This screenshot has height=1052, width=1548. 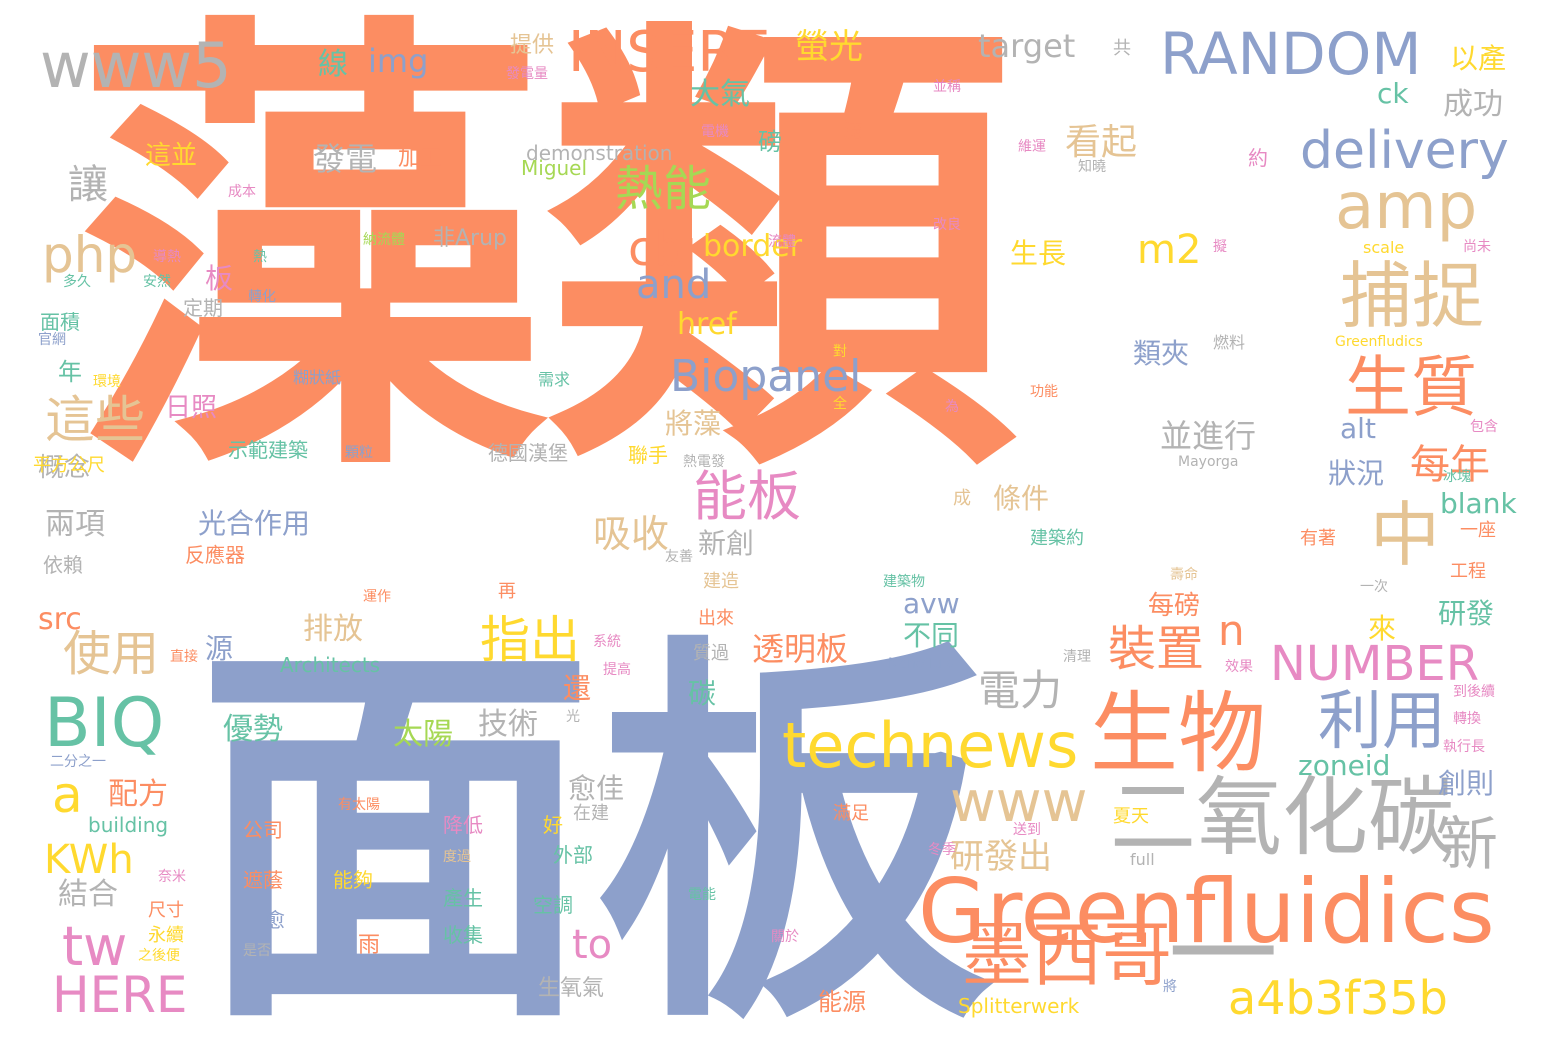 What do you see at coordinates (553, 825) in the screenshot?
I see `cloud-word: 好` at bounding box center [553, 825].